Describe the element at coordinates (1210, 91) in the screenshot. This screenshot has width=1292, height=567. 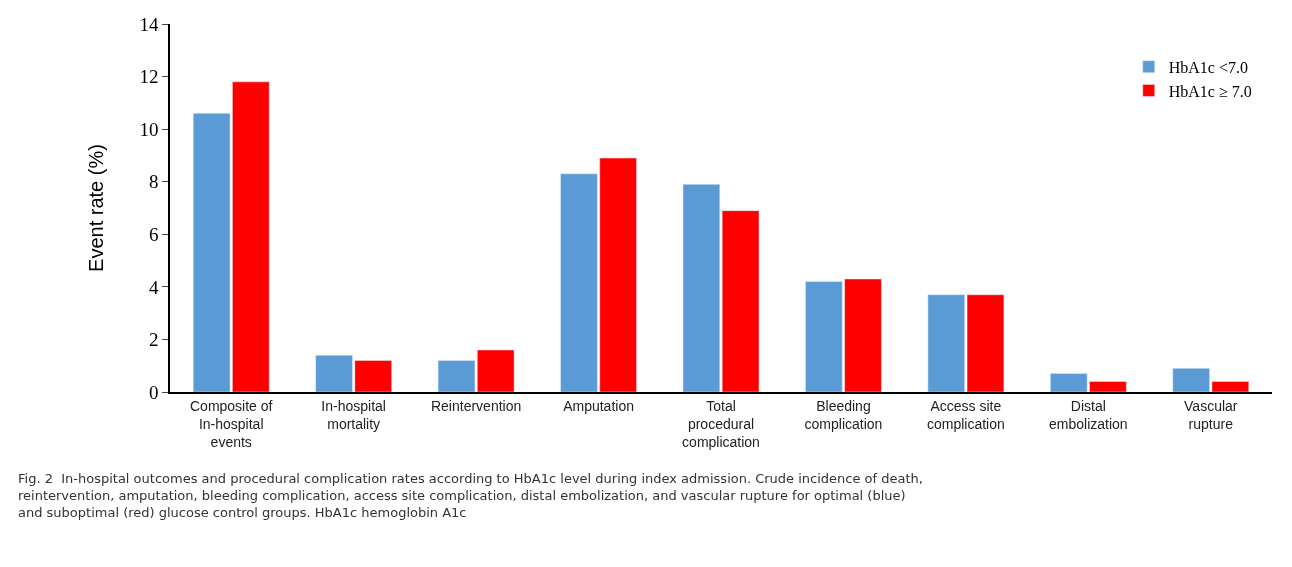
I see `legend-label: HbA1c ≥ 7.0` at that location.